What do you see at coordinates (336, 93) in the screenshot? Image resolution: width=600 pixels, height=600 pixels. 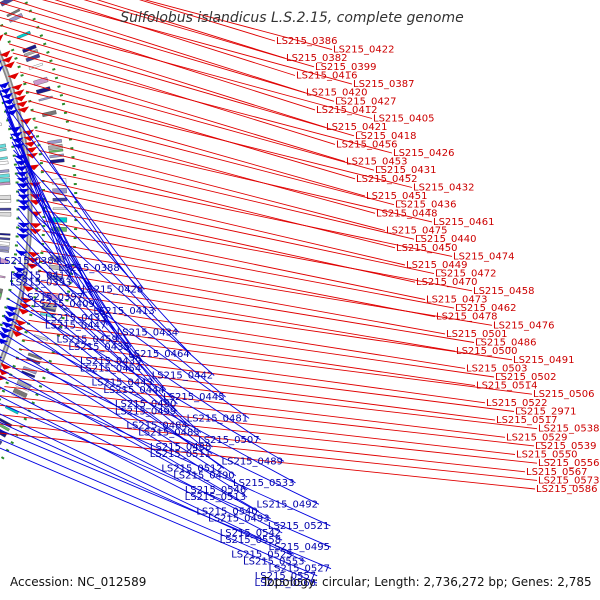 I see `forward-gene-label: LS215_0420` at bounding box center [336, 93].